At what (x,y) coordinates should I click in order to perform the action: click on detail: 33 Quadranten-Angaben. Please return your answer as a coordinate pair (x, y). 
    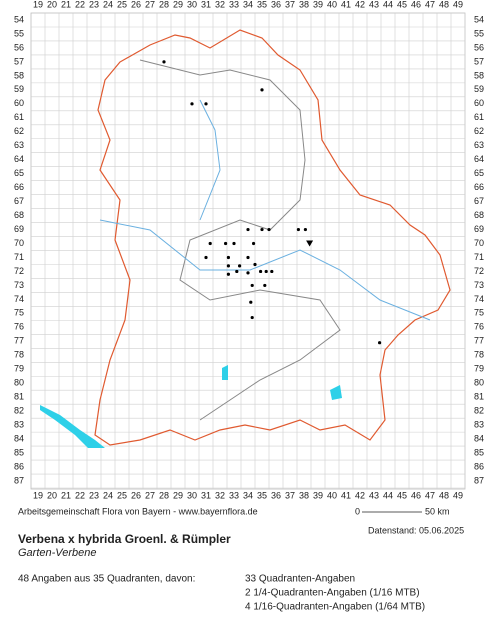
    Looking at the image, I should click on (300, 579).